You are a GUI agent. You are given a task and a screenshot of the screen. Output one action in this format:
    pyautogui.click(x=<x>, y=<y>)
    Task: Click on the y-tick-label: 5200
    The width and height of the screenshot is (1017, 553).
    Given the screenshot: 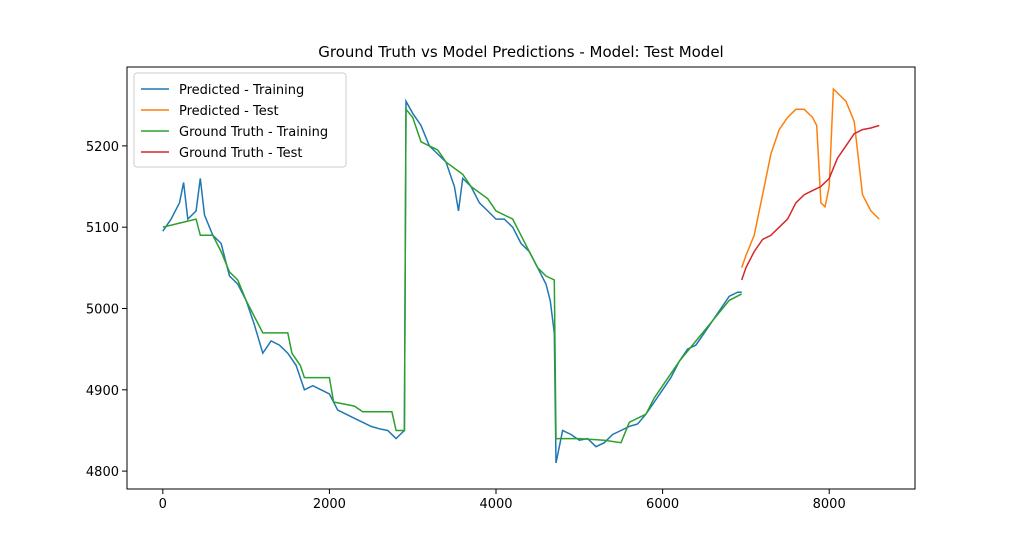 What is the action you would take?
    pyautogui.click(x=102, y=147)
    